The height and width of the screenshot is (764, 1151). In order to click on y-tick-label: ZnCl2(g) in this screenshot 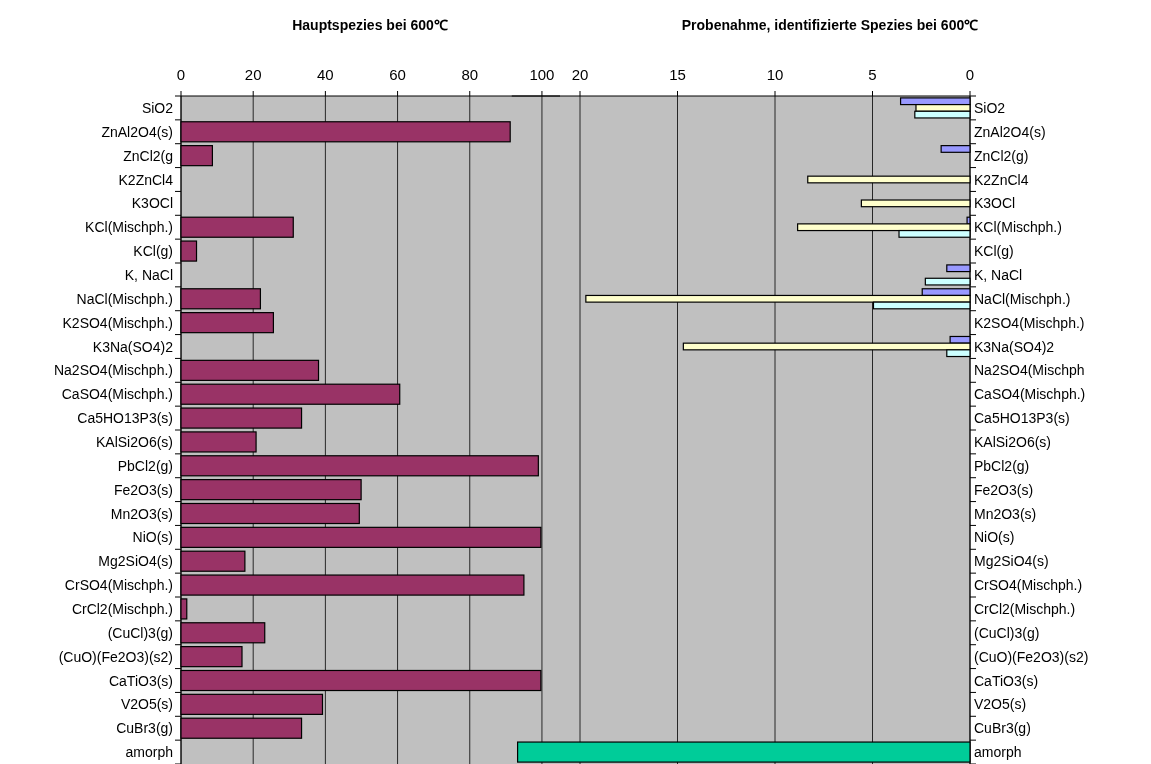, I will do `click(1001, 155)`.